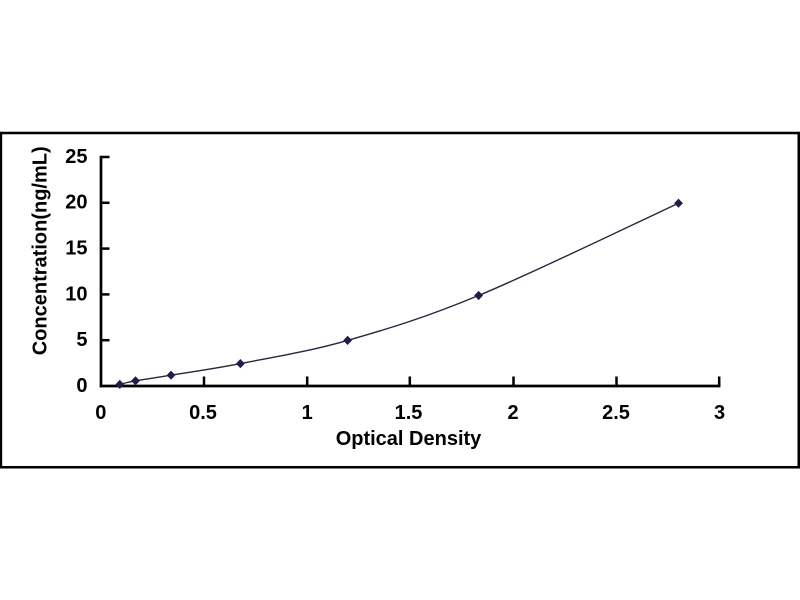 This screenshot has width=800, height=600. I want to click on svg-text: 10, so click(76, 294).